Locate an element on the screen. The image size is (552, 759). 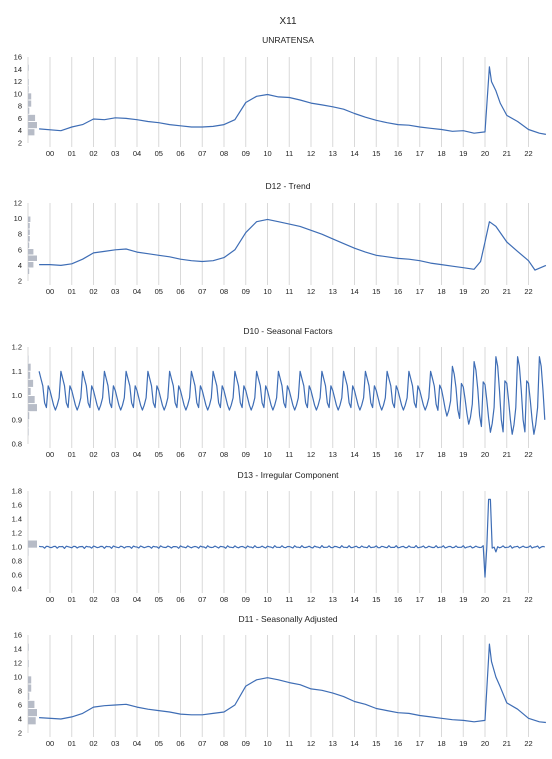
y-tick-label: 1.6 is located at coordinates (17, 505).